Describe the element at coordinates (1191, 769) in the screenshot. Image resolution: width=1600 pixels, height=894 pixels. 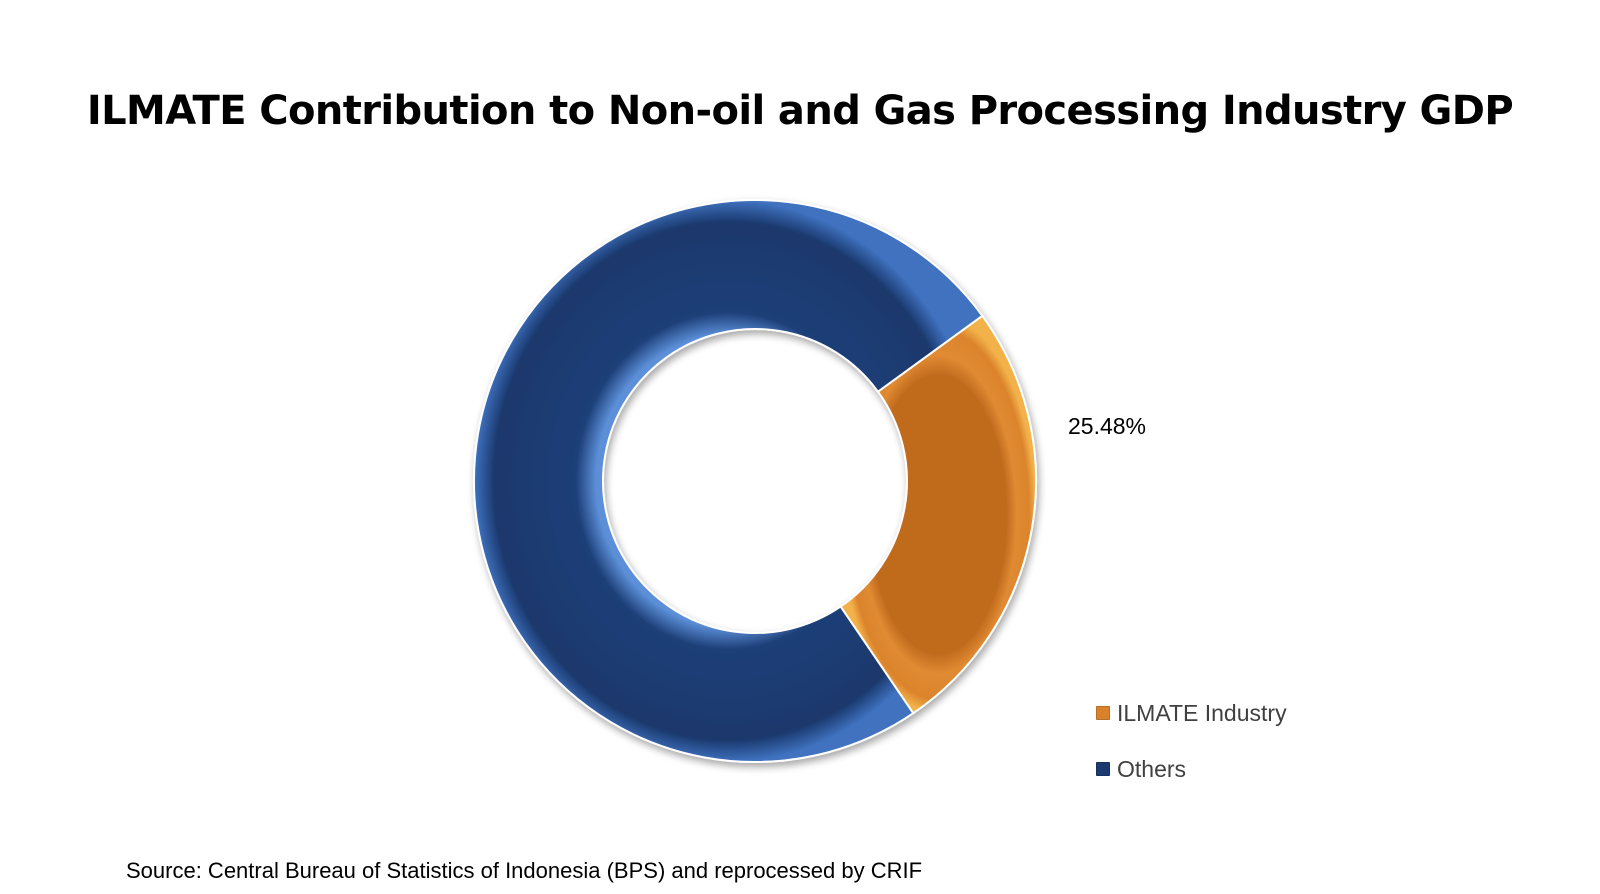
I see `legend-item-others: Others` at that location.